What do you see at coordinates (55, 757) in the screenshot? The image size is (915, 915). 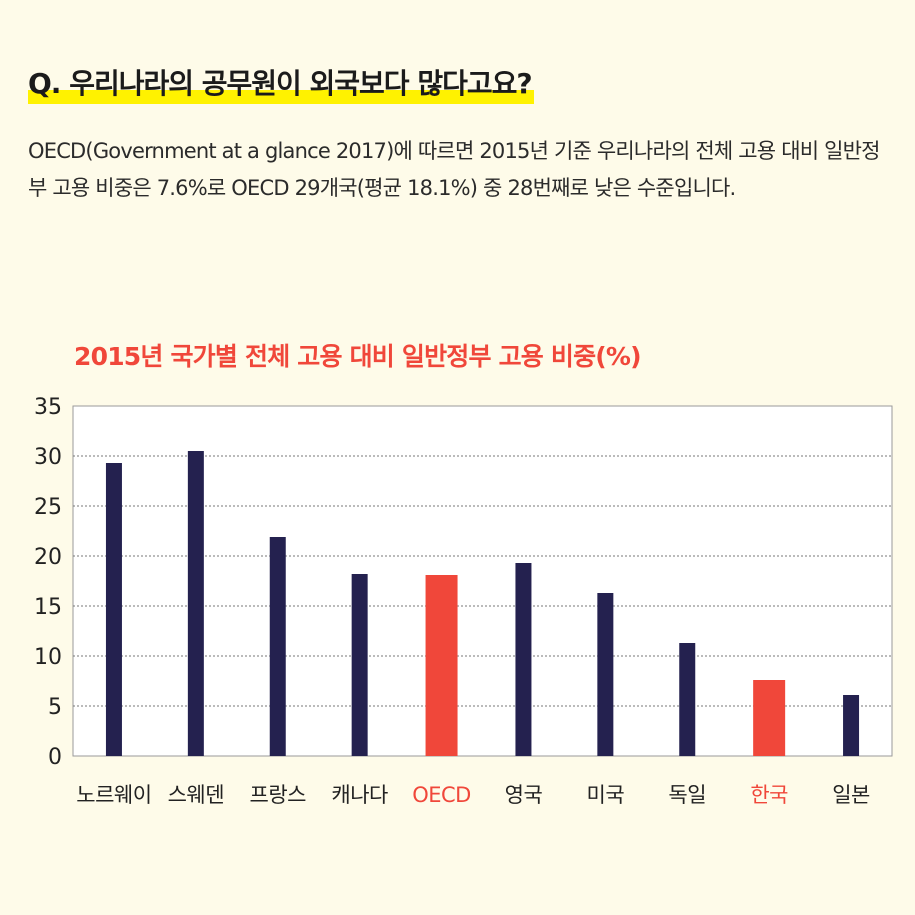 I see `y-tick-label: 0` at bounding box center [55, 757].